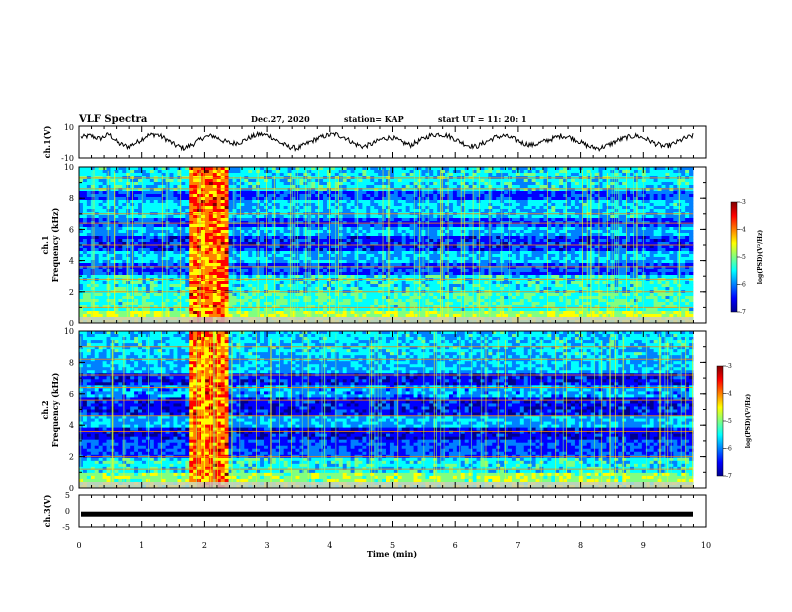  What do you see at coordinates (387, 514) in the screenshot?
I see `ch3-waveform-line` at bounding box center [387, 514].